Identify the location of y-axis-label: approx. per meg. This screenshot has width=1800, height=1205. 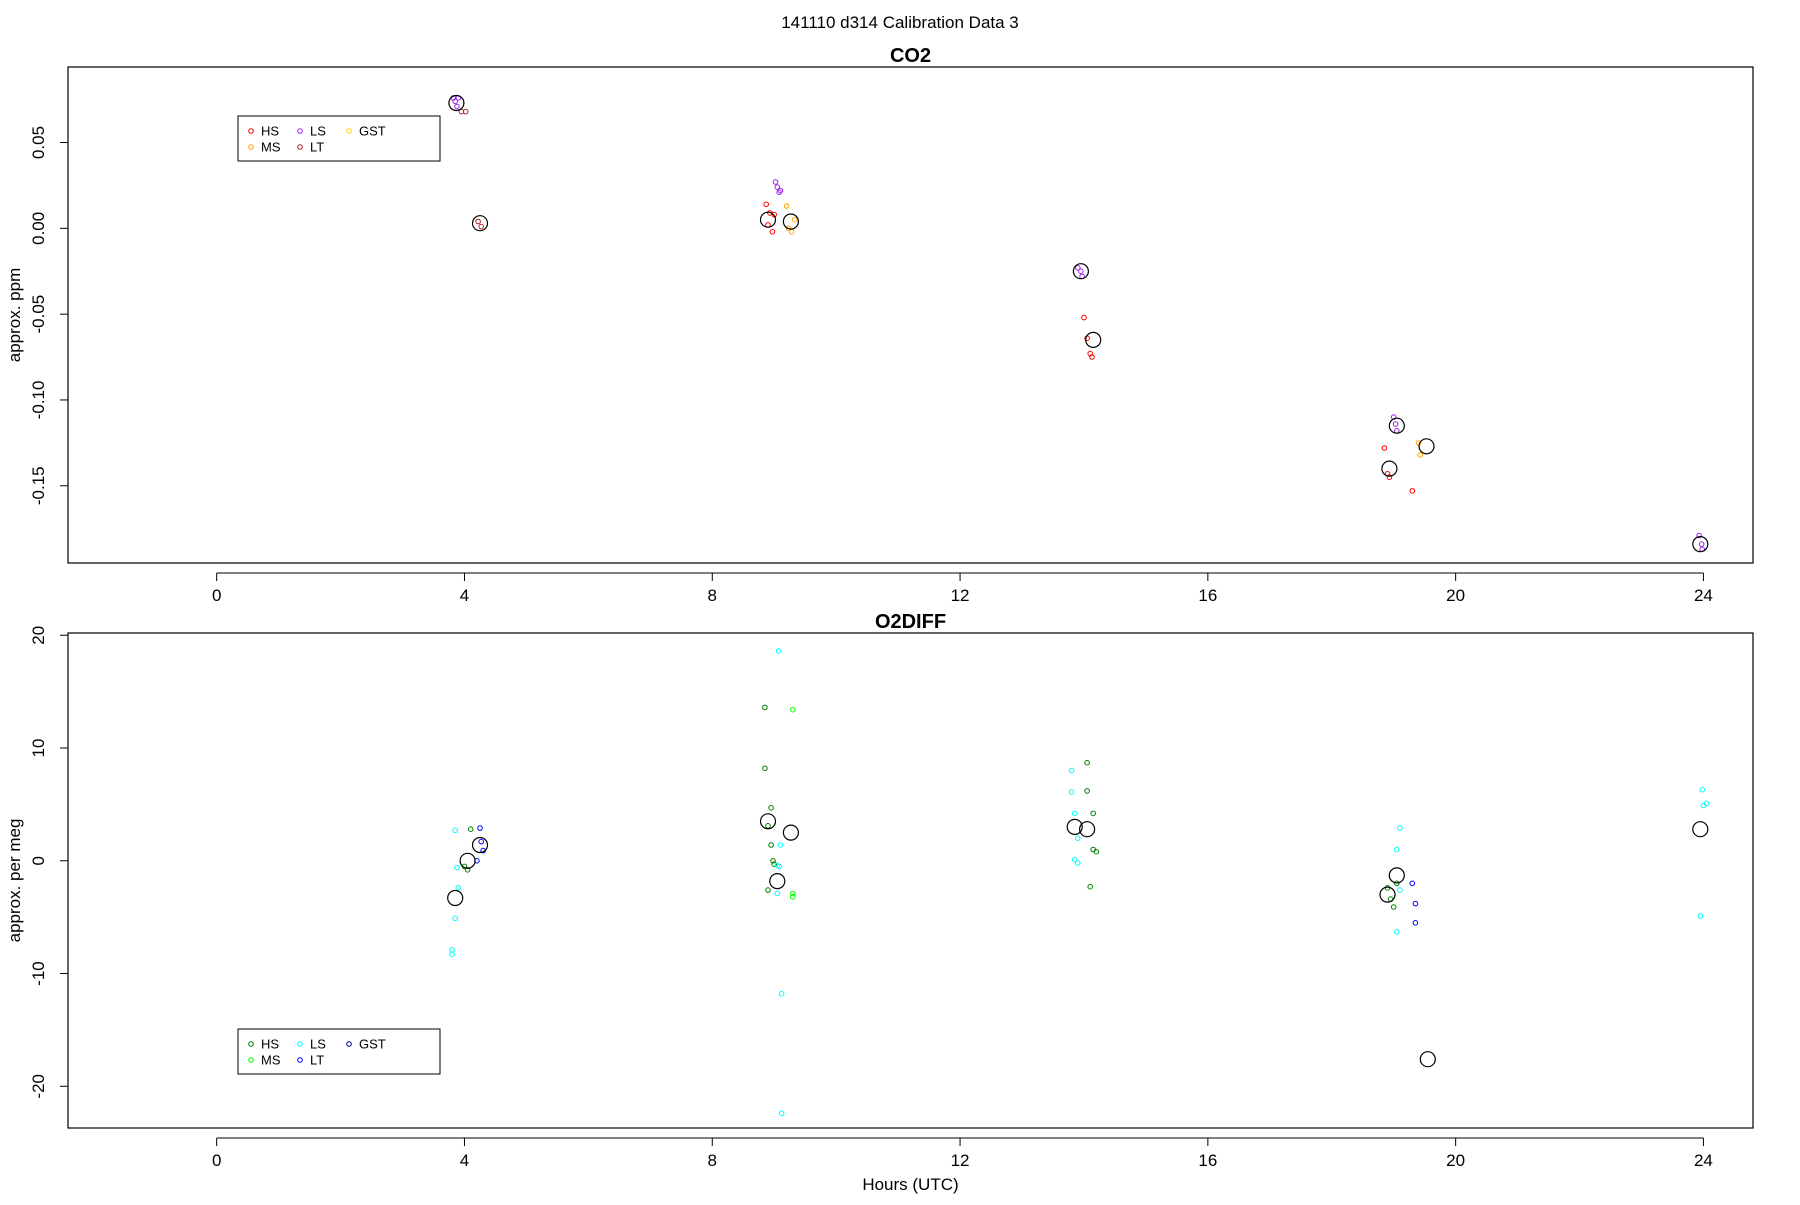
(14, 881).